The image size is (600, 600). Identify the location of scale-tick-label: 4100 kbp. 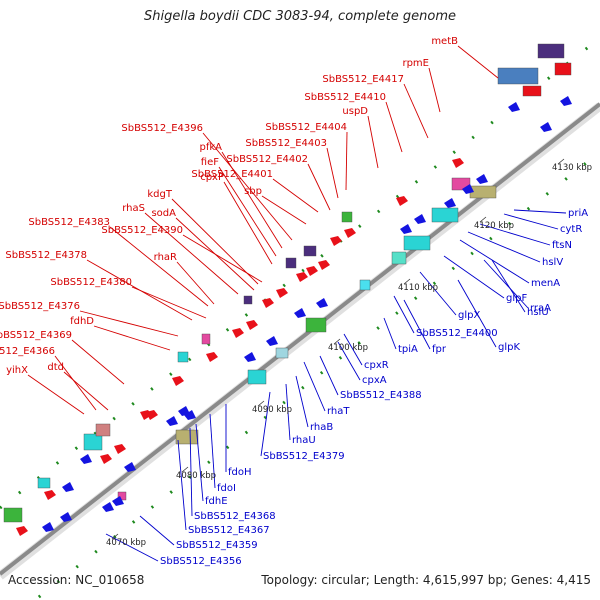
(348, 348).